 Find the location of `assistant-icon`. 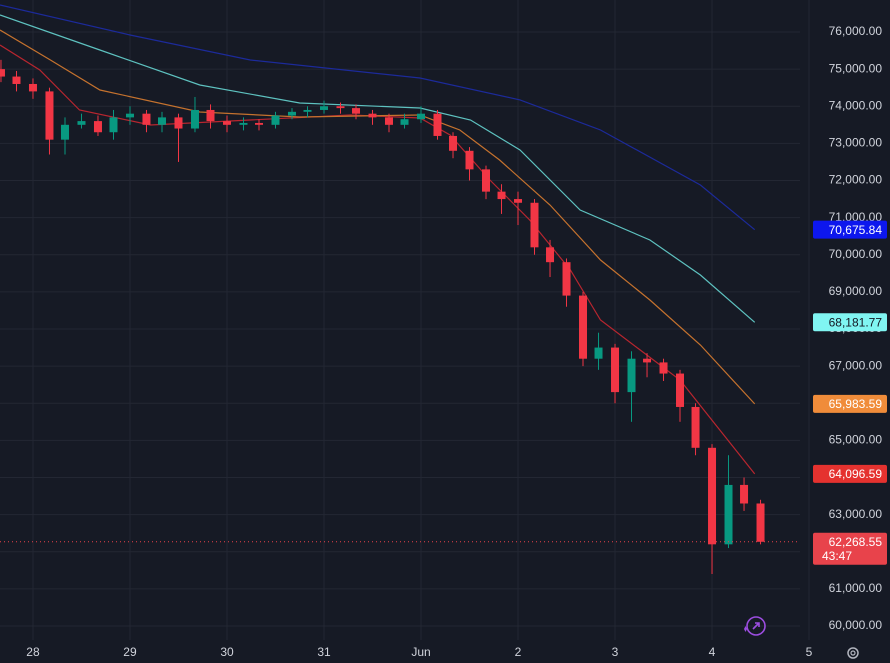

assistant-icon is located at coordinates (755, 626).